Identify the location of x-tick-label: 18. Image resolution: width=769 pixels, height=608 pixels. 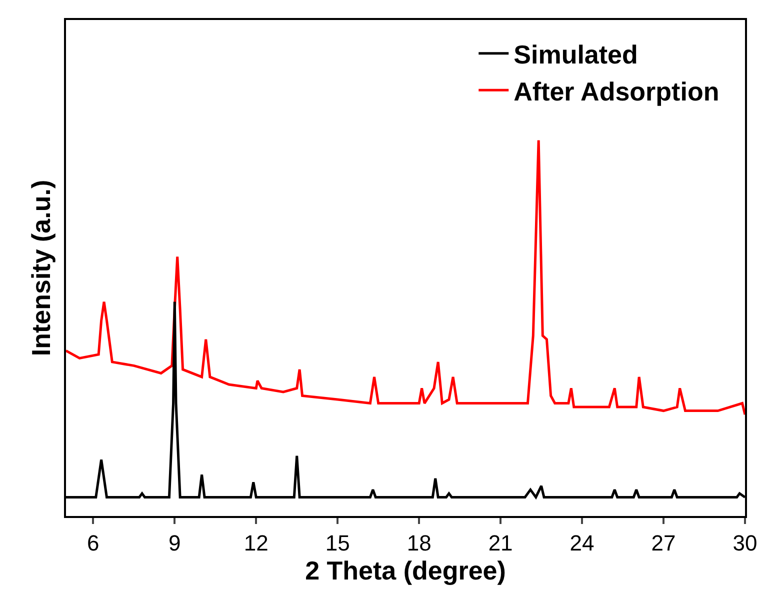
(419, 543).